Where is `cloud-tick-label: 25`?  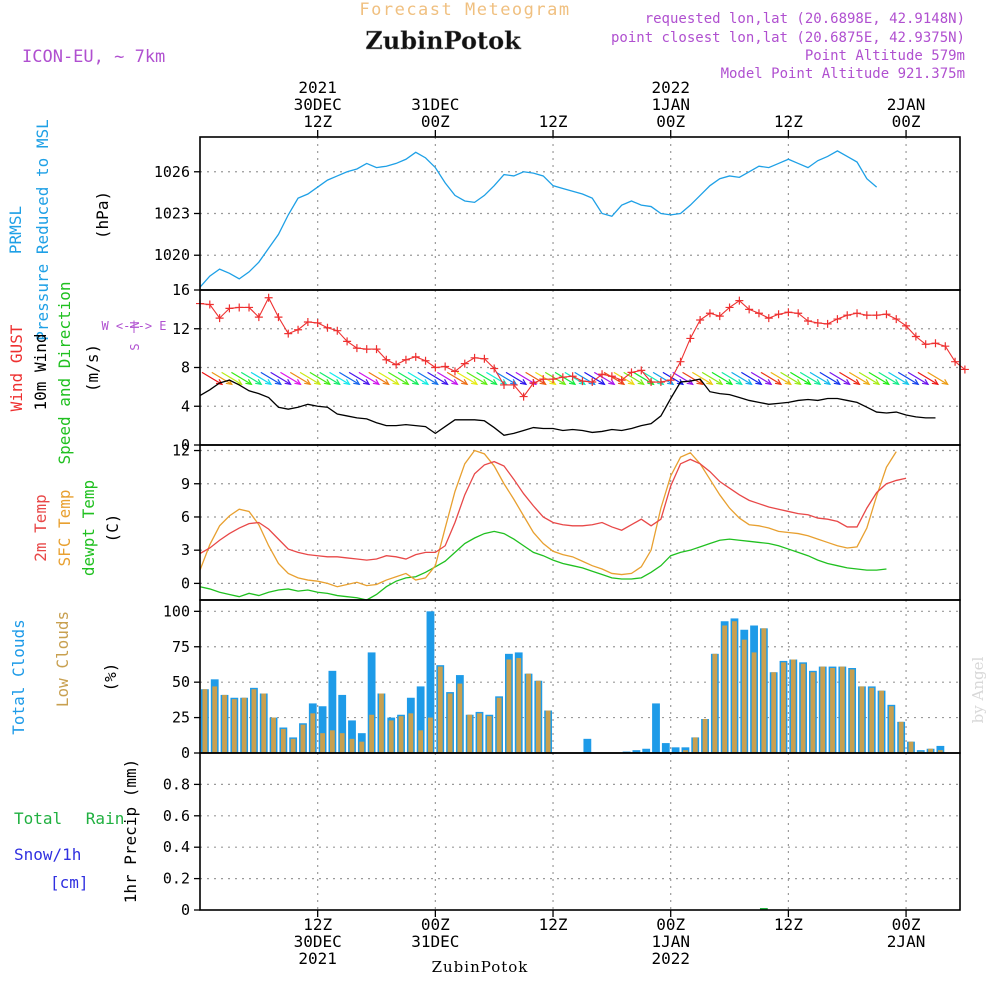 cloud-tick-label: 25 is located at coordinates (181, 718).